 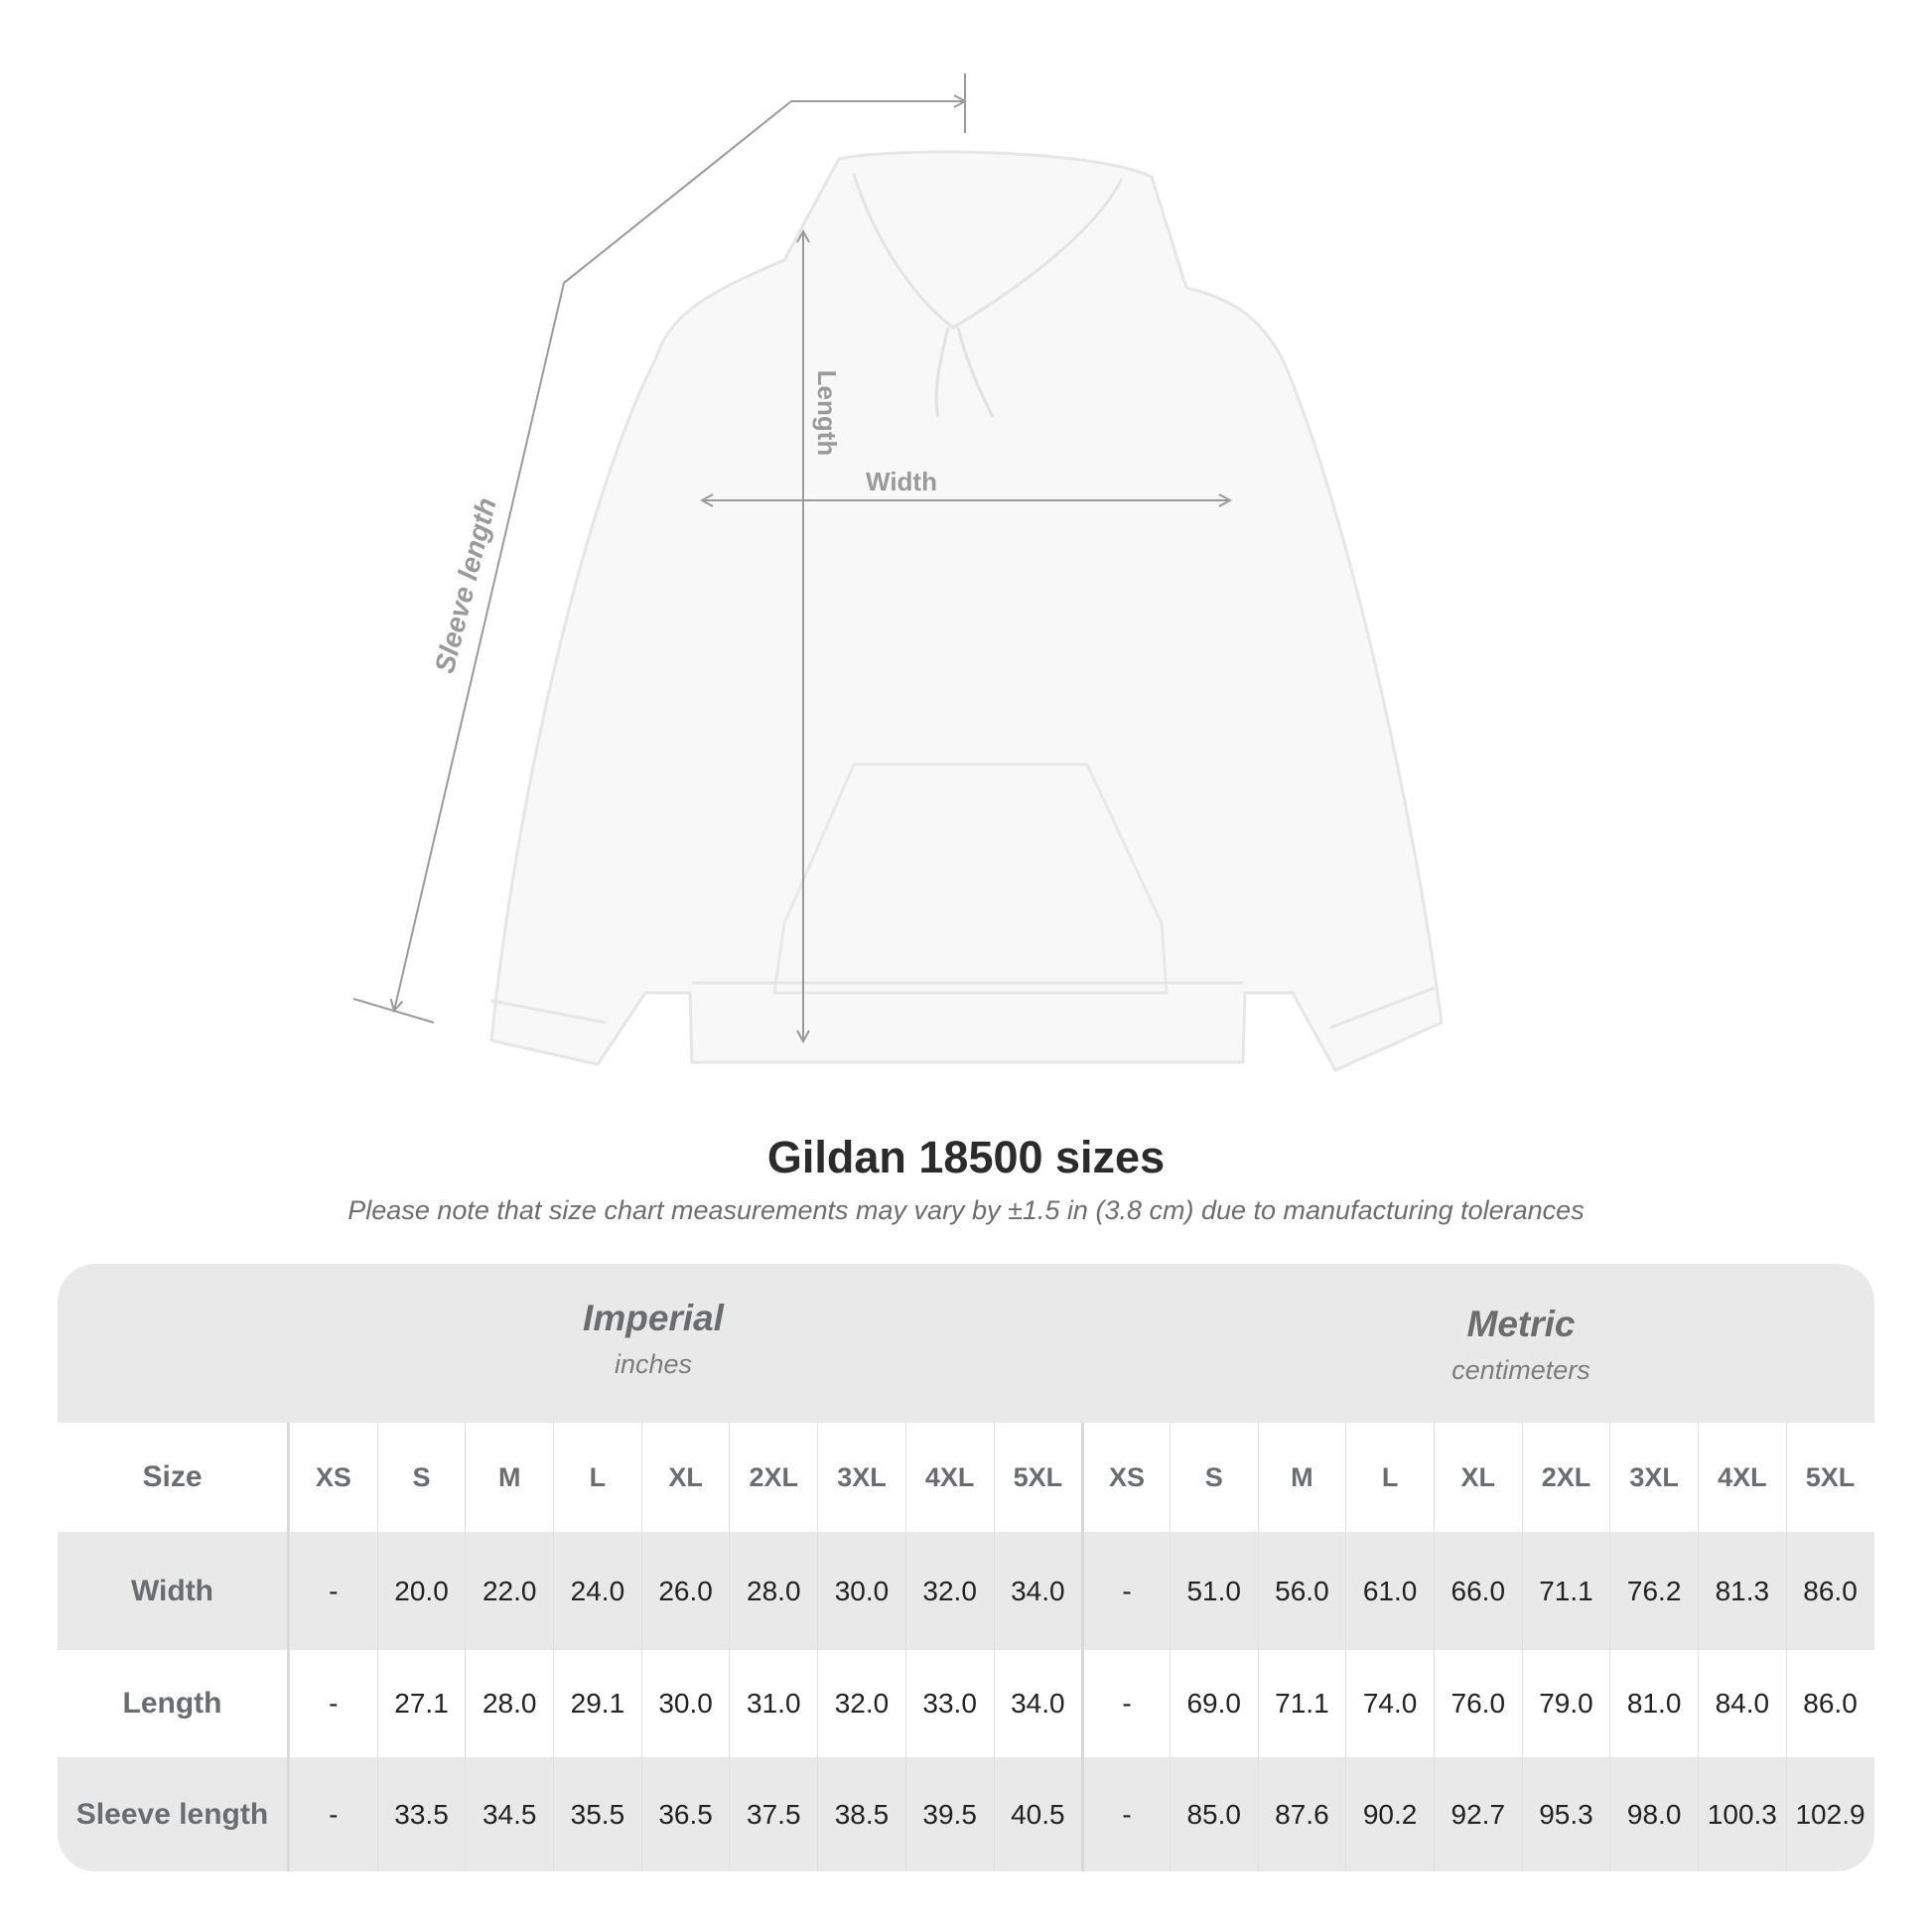 What do you see at coordinates (1302, 1591) in the screenshot?
I see `value-cell: 56.0` at bounding box center [1302, 1591].